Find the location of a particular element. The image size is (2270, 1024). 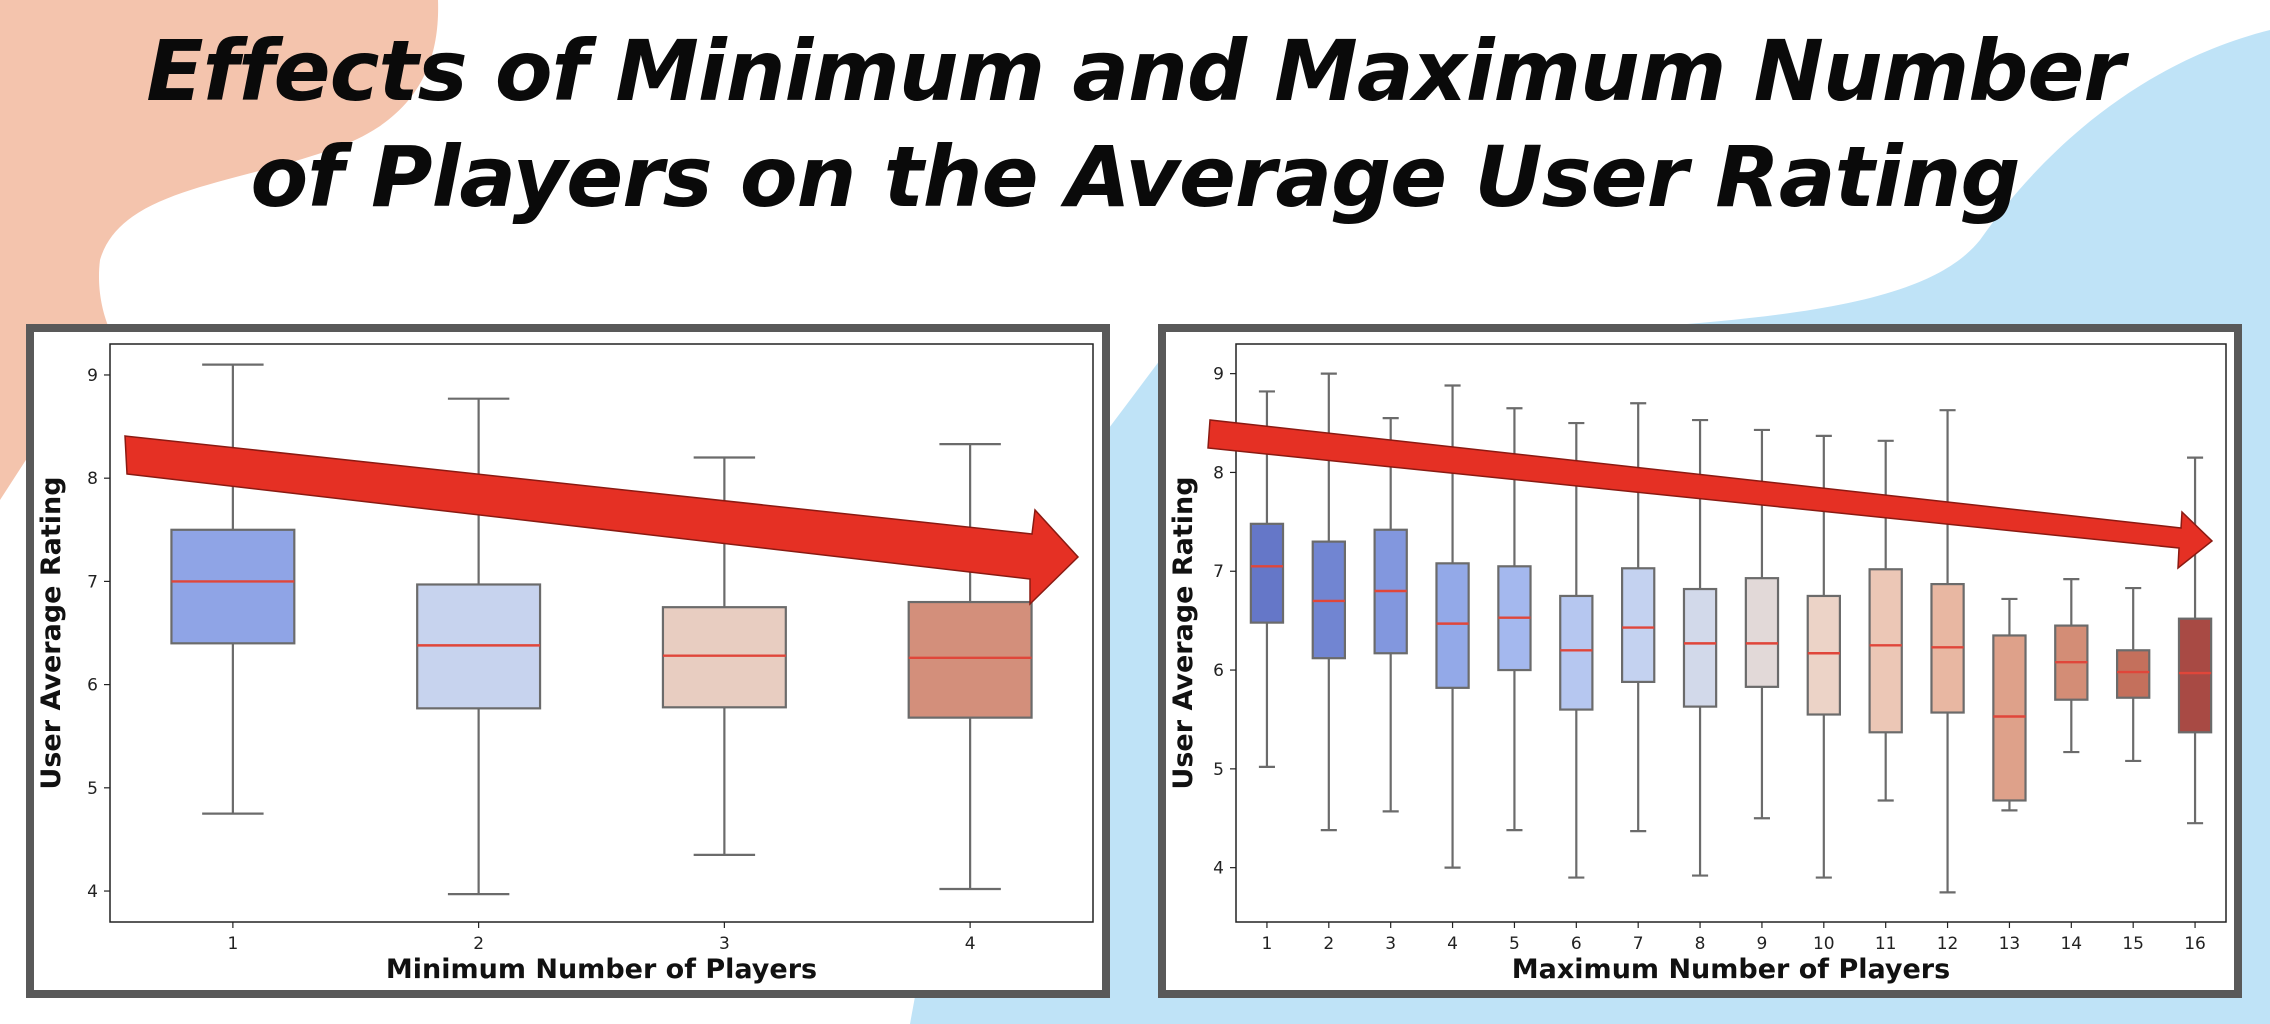

x-tick-label: 11 is located at coordinates (1886, 944).